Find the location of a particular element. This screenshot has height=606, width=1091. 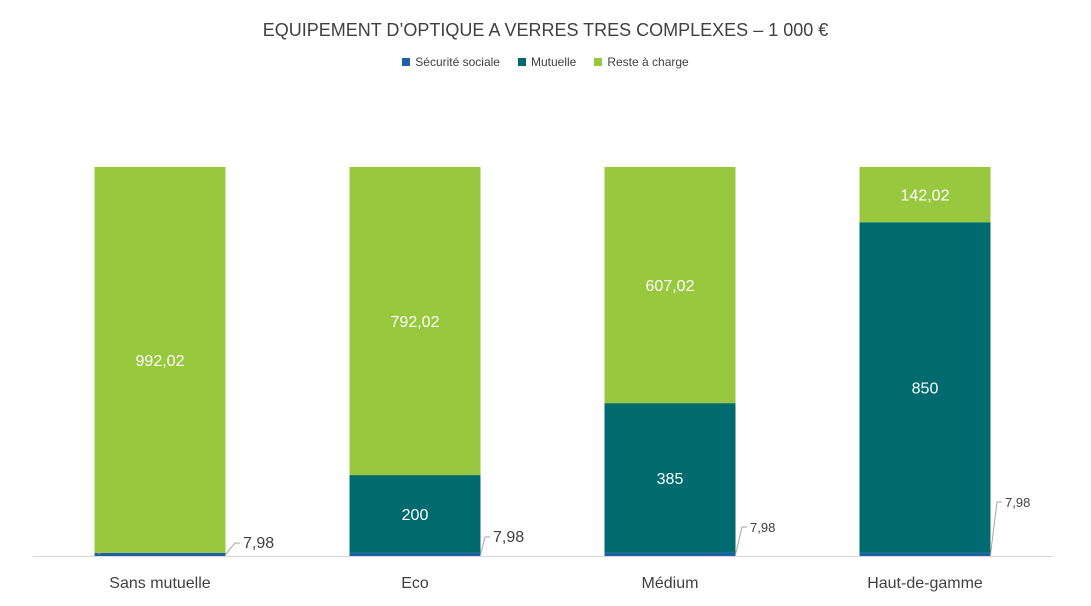

legend: Sécurité sociale Mutuelle Reste à charge is located at coordinates (545, 62).